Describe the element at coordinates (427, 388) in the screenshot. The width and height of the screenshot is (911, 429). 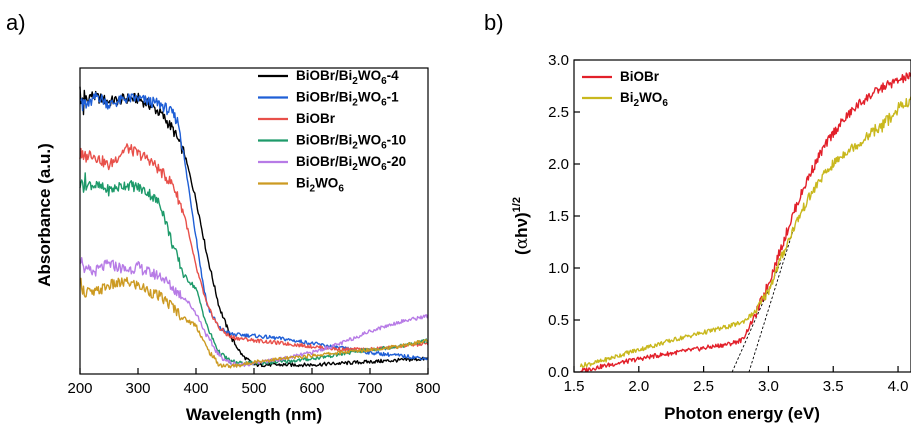
I see `panel-a-x-tick-label-6: 800` at that location.